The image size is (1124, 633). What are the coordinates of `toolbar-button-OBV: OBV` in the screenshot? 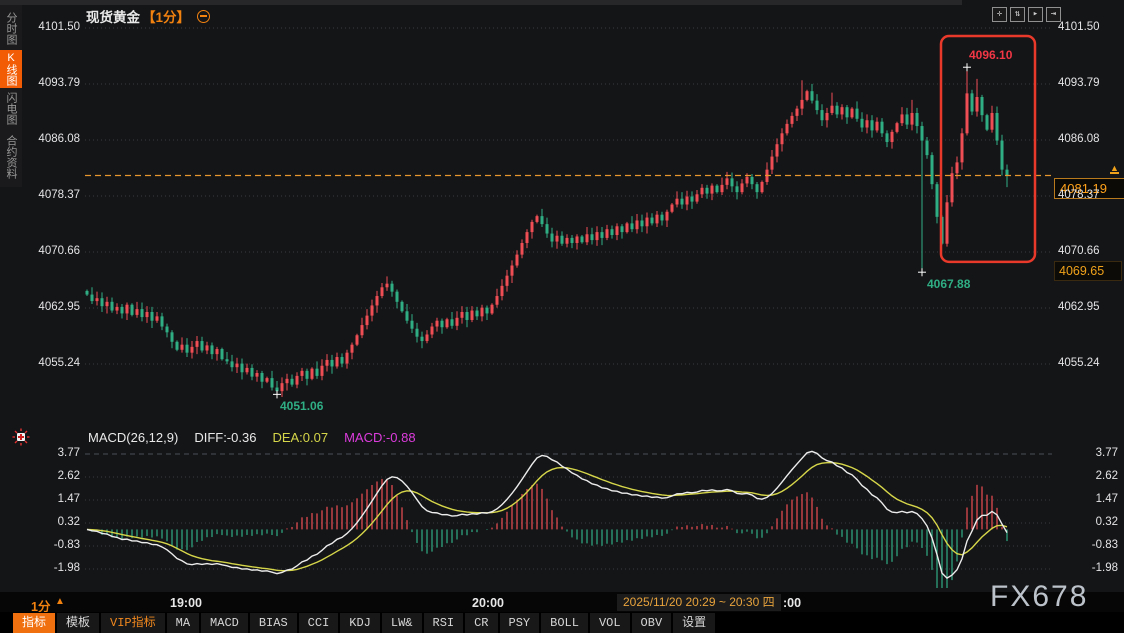 It's located at (651, 623).